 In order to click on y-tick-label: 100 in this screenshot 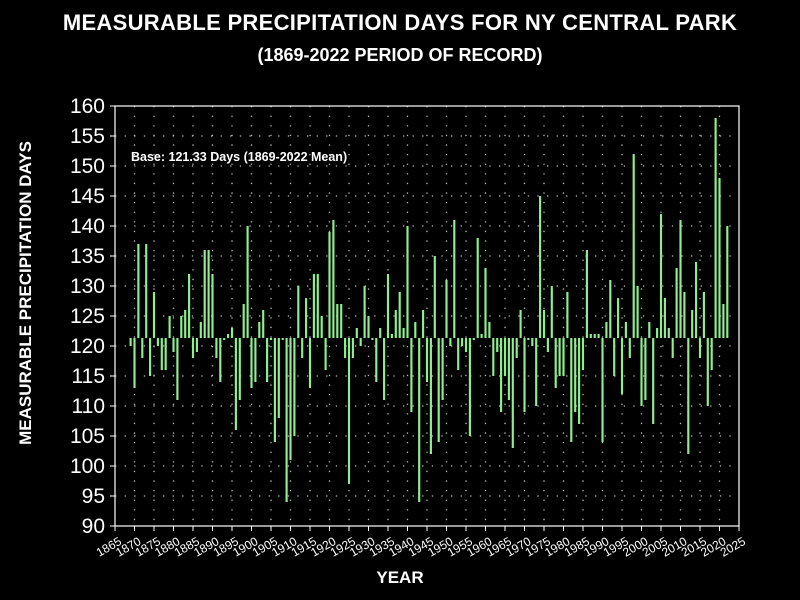, I will do `click(87, 466)`.